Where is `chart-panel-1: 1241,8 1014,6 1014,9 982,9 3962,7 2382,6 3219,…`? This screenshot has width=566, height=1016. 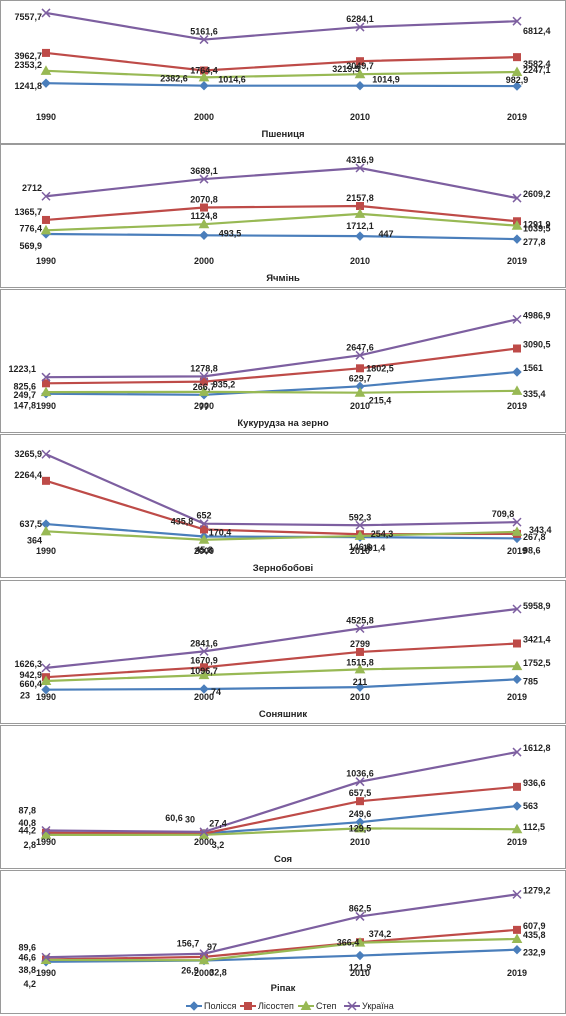
chart-panel-1: 1241,8 1014,6 1014,9 982,9 3962,7 2382,6 3219,… is located at coordinates (283, 72).